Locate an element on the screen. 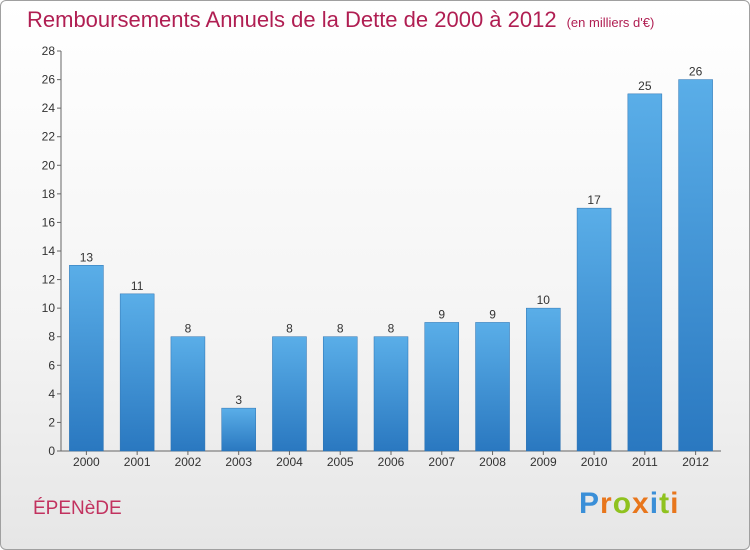  y-tick-label: 8 is located at coordinates (51, 337).